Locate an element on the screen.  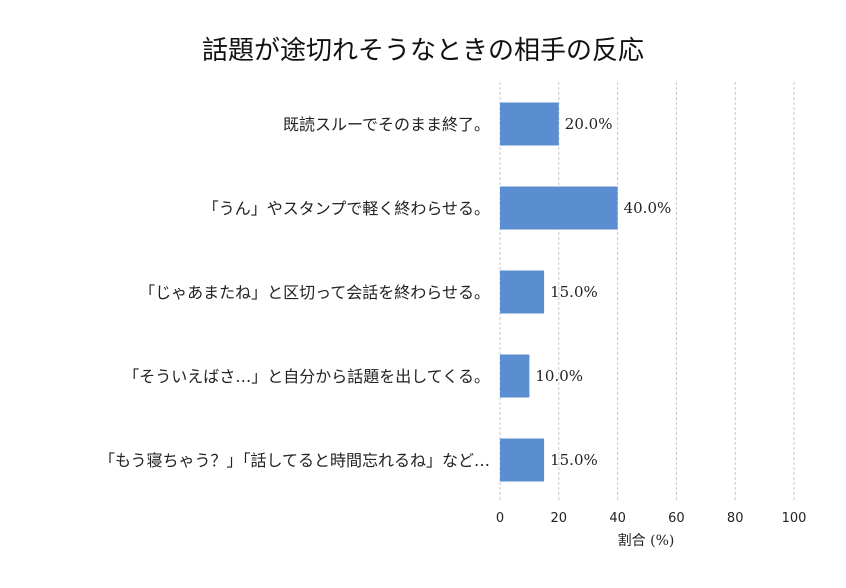
x-tick-label: 0 is located at coordinates (500, 518).